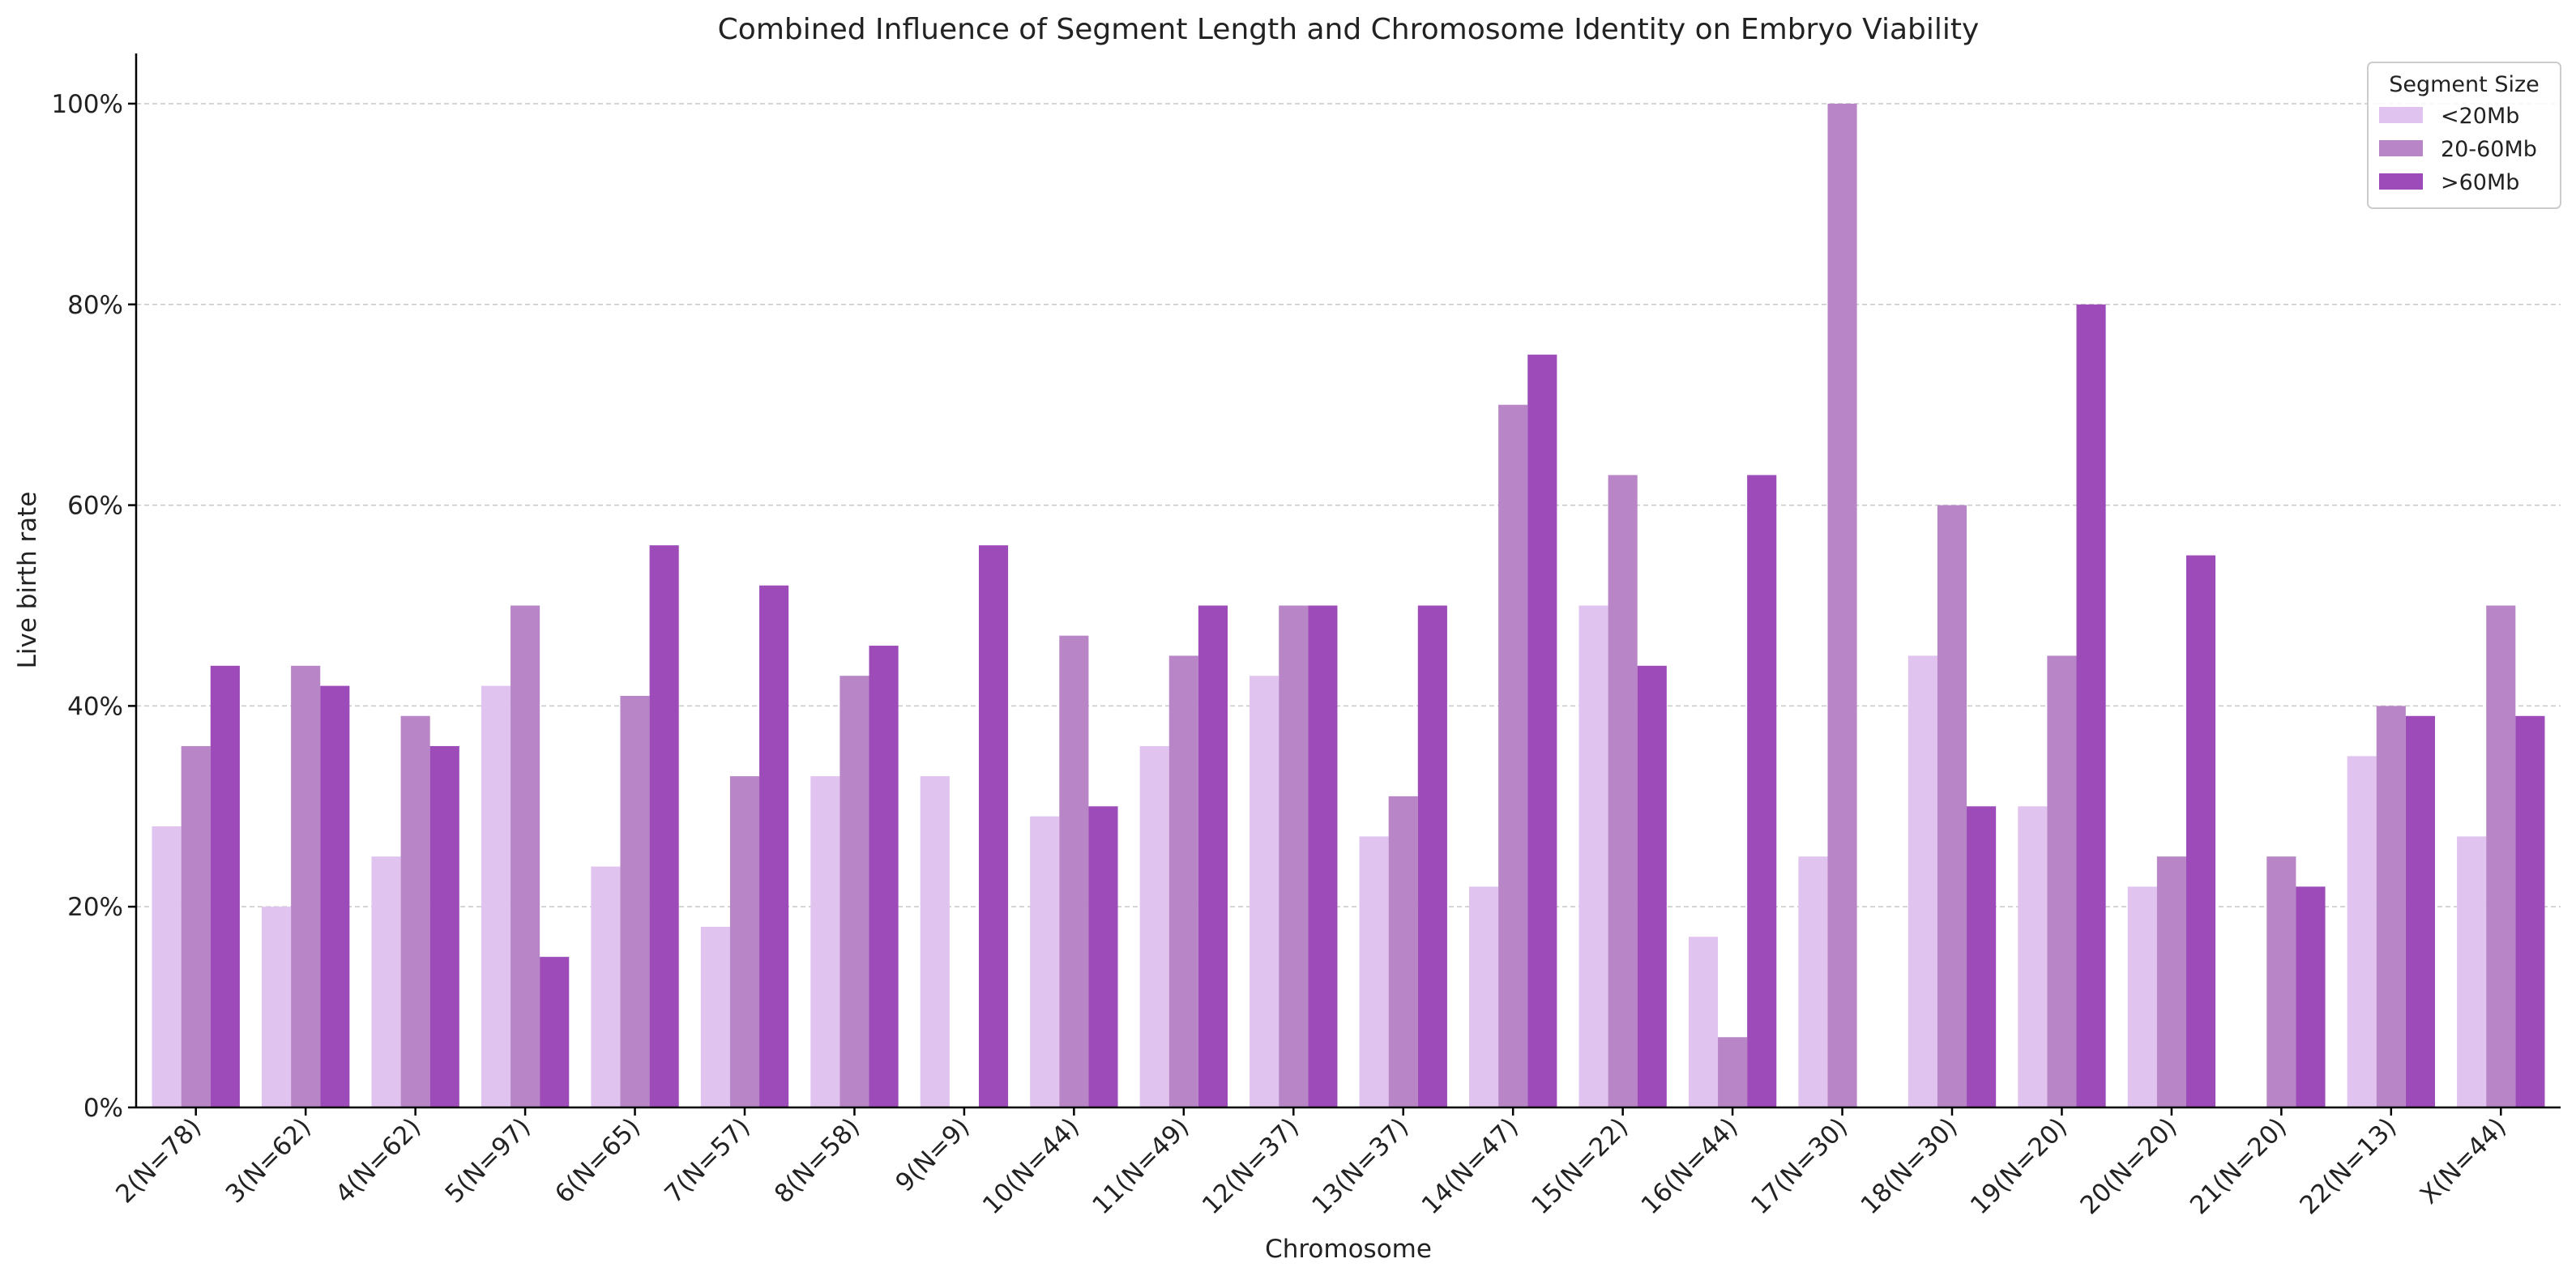  What do you see at coordinates (95, 907) in the screenshot?
I see `y-tick-label: 20%` at bounding box center [95, 907].